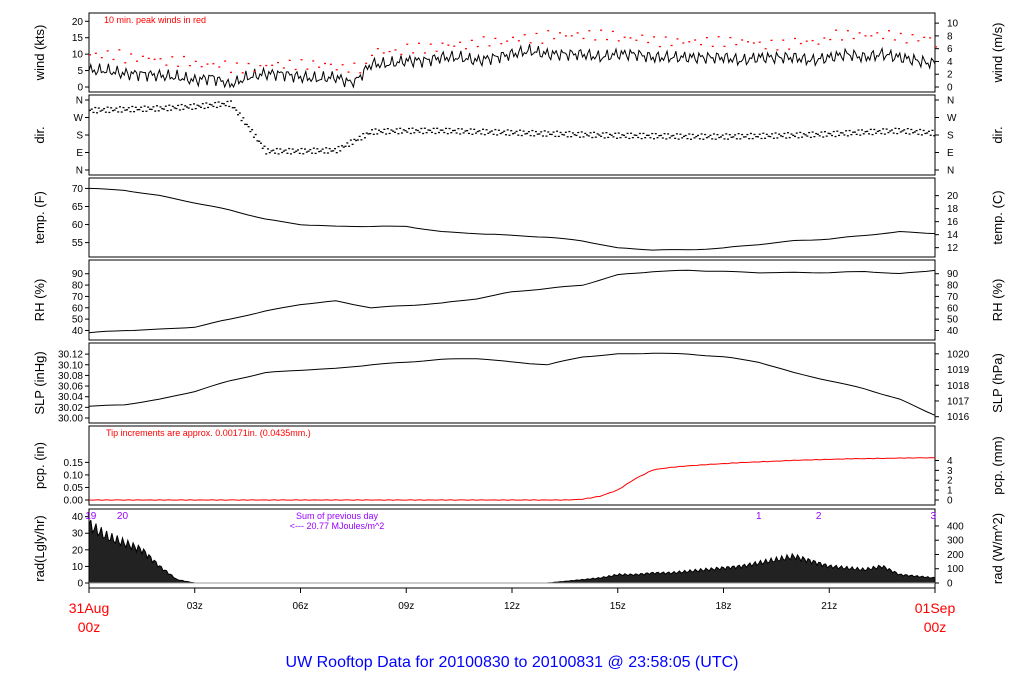  What do you see at coordinates (512, 301) in the screenshot?
I see `rh-series-line` at bounding box center [512, 301].